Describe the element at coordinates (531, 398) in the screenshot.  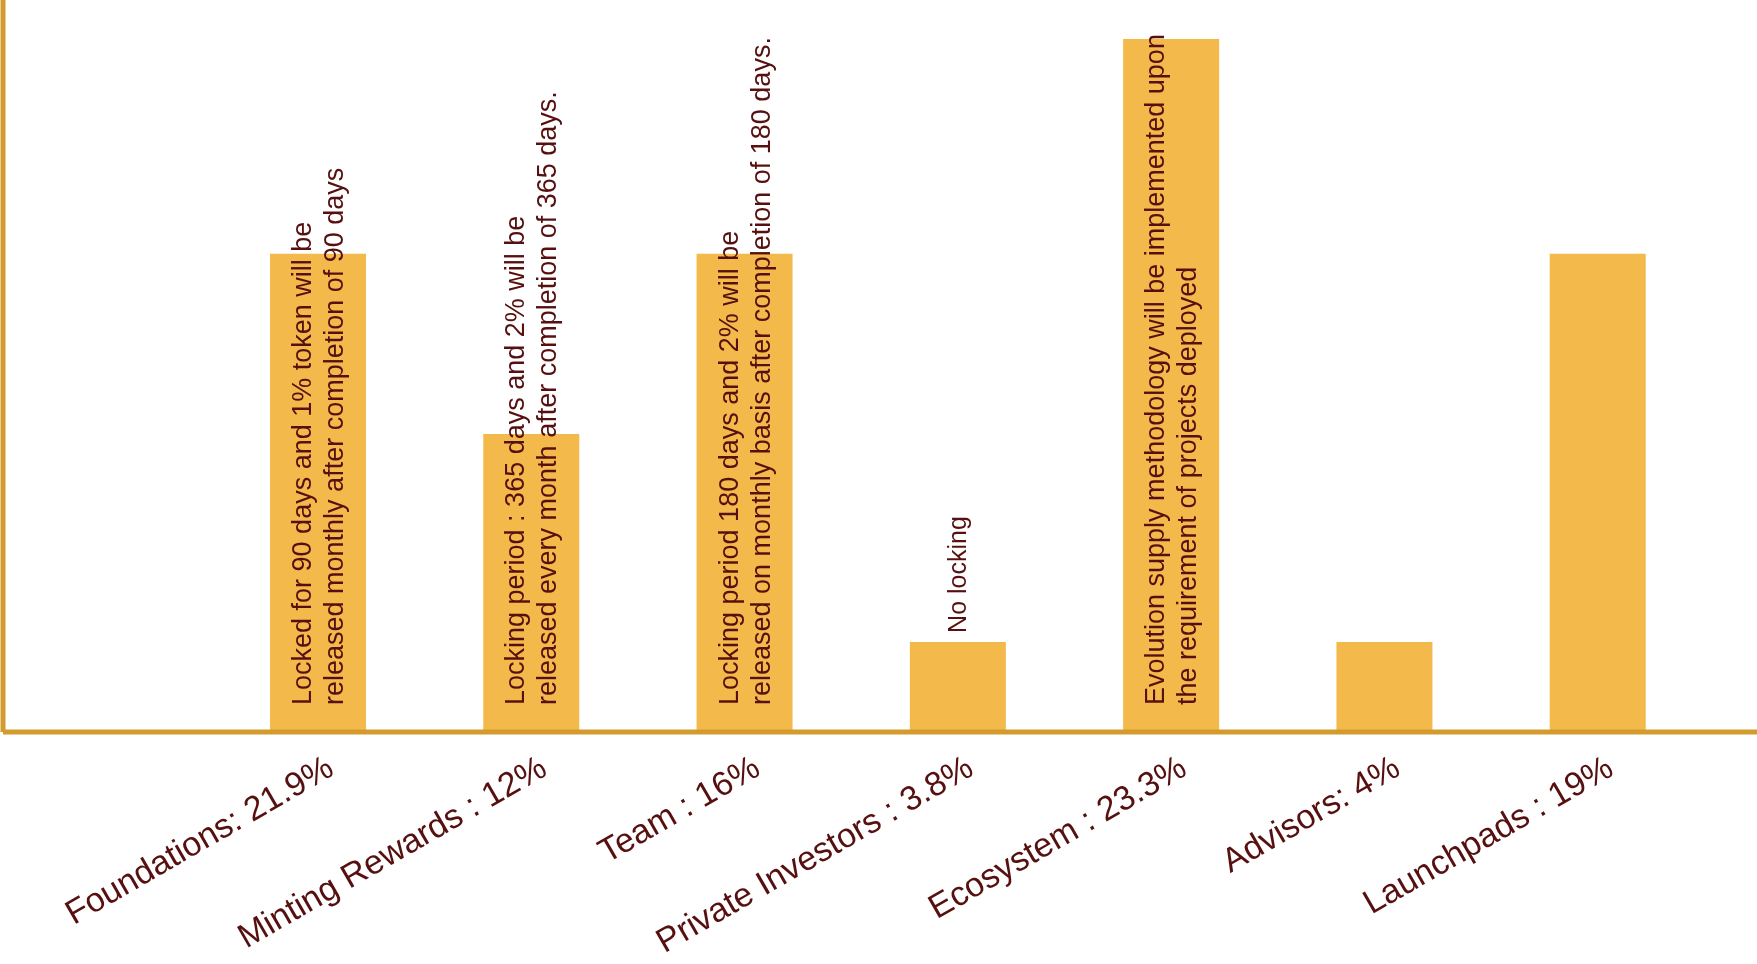
I see `annotation: Locking period : 365 days and 2% will be released every month after completion of 365 days.` at that location.